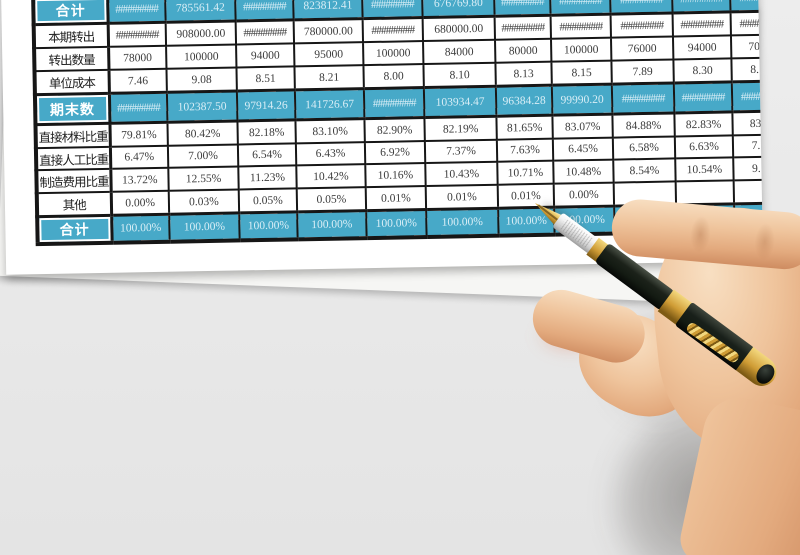 The height and width of the screenshot is (555, 800). What do you see at coordinates (702, 70) in the screenshot?
I see `cell: 8.30` at bounding box center [702, 70].